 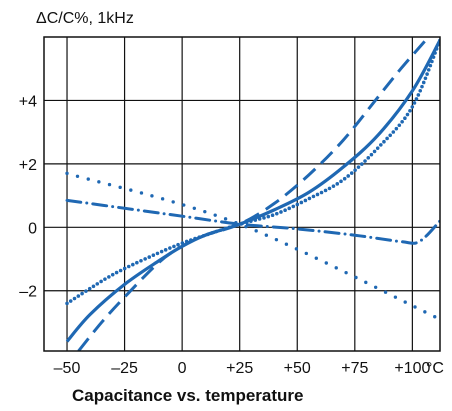 I want to click on x-tick-label: +25, so click(x=239, y=368).